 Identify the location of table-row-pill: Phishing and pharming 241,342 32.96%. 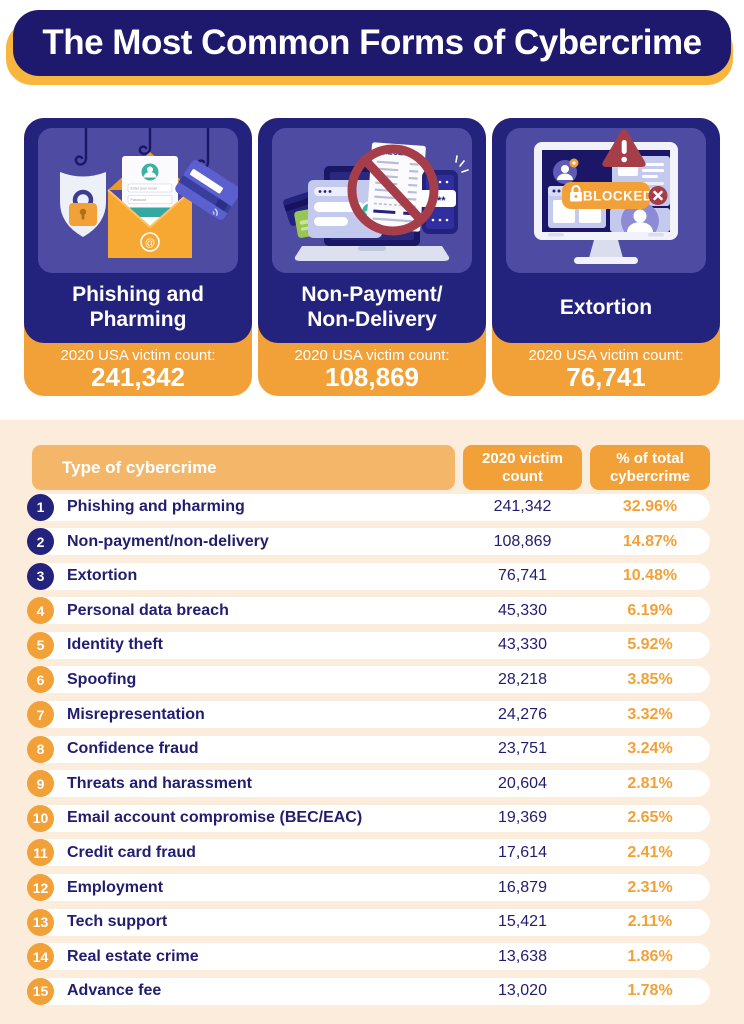
(371, 507).